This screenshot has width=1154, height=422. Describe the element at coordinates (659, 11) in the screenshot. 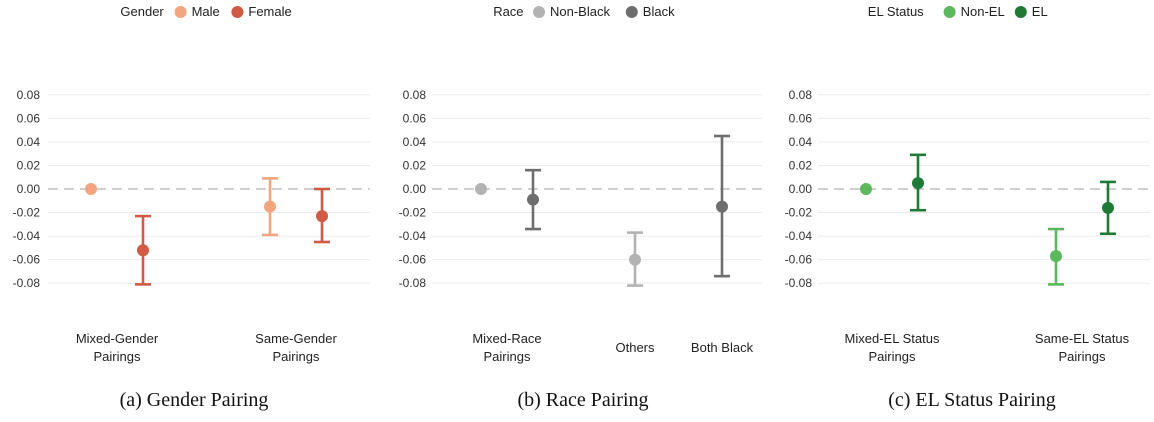

I see `legend-item-label: Black` at that location.